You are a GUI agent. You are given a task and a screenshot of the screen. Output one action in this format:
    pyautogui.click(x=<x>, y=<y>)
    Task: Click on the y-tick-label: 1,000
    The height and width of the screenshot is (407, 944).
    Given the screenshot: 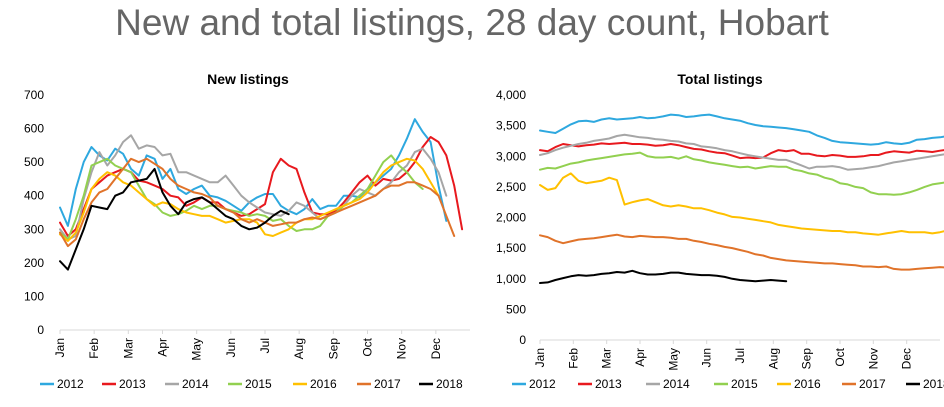 What is the action you would take?
    pyautogui.click(x=511, y=279)
    